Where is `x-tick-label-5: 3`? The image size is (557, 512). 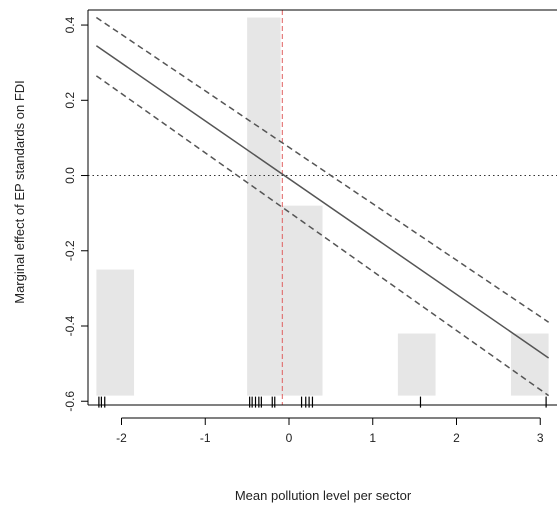
x-tick-label-5: 3 is located at coordinates (540, 438).